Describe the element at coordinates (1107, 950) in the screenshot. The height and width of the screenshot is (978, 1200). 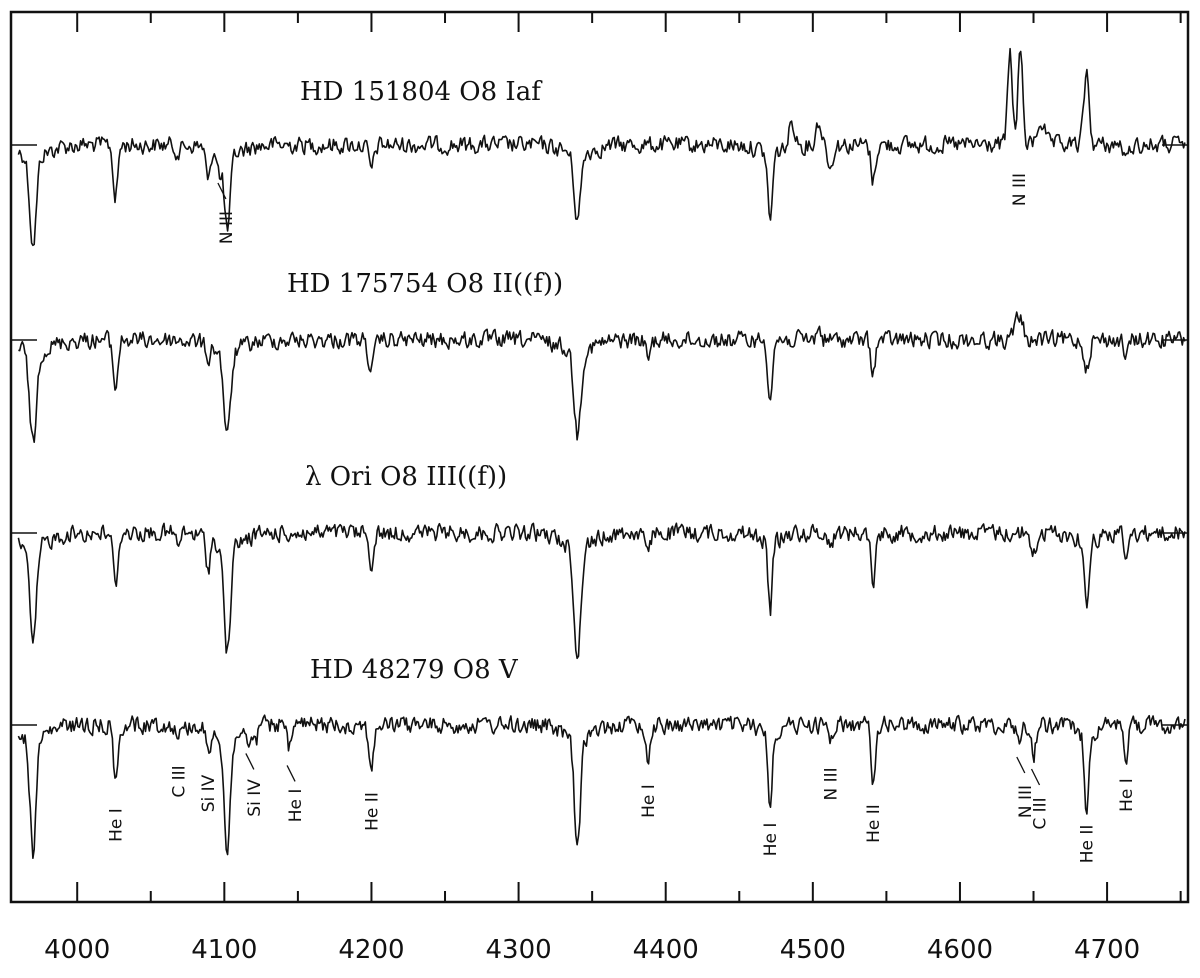
I see `x-tick-label: 4700` at that location.